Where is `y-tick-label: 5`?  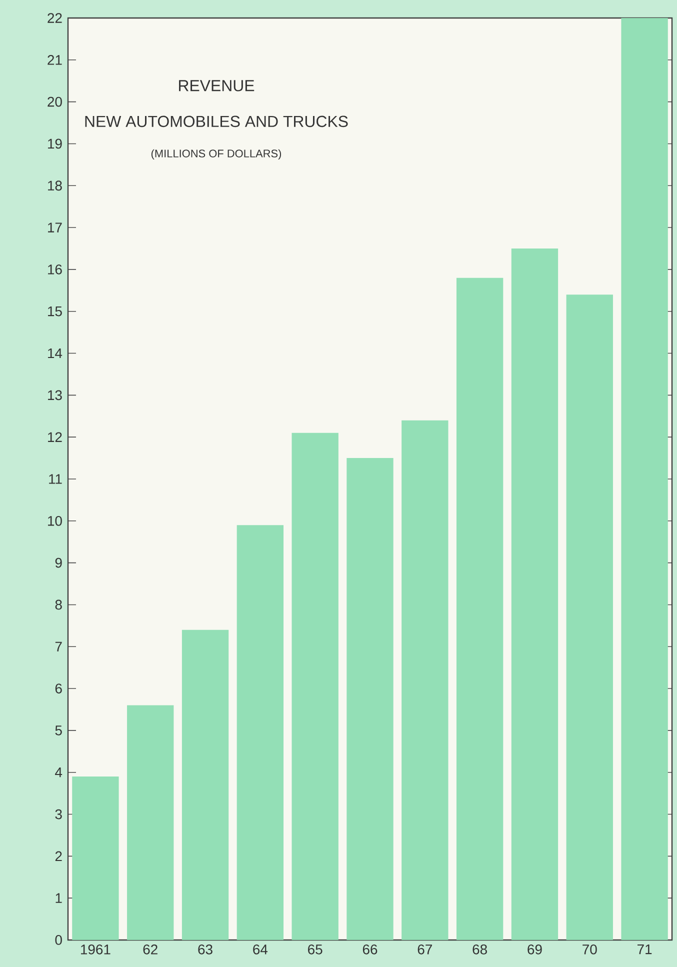 y-tick-label: 5 is located at coordinates (58, 731).